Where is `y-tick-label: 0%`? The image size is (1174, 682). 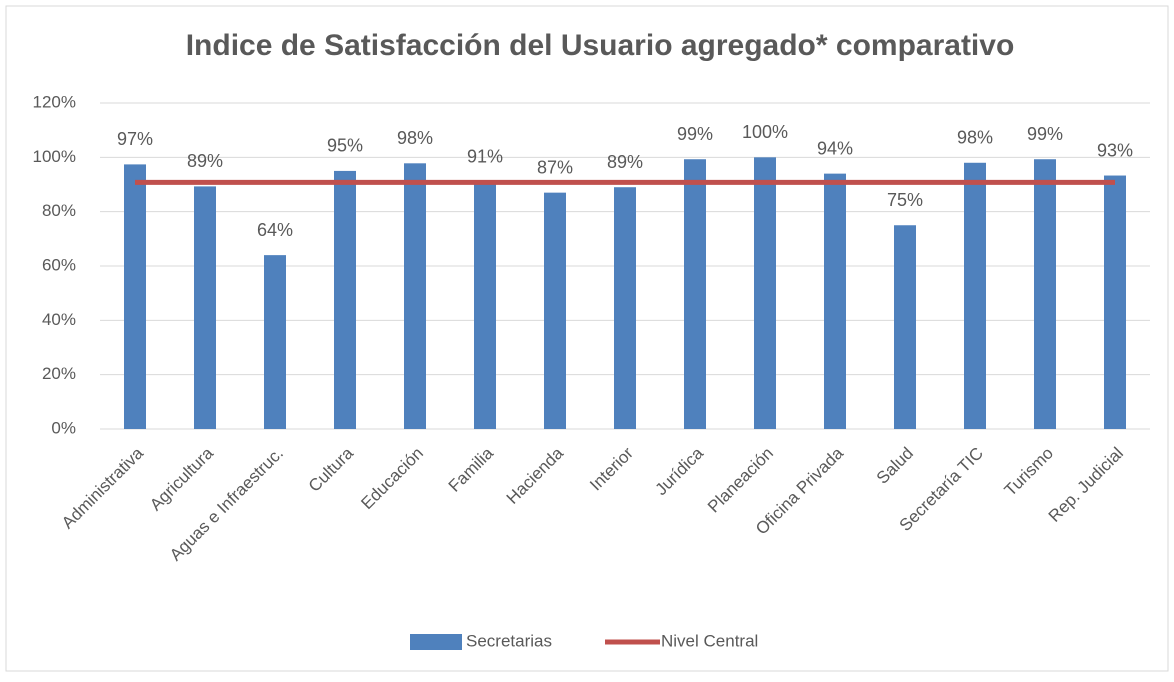
y-tick-label: 0% is located at coordinates (63, 427).